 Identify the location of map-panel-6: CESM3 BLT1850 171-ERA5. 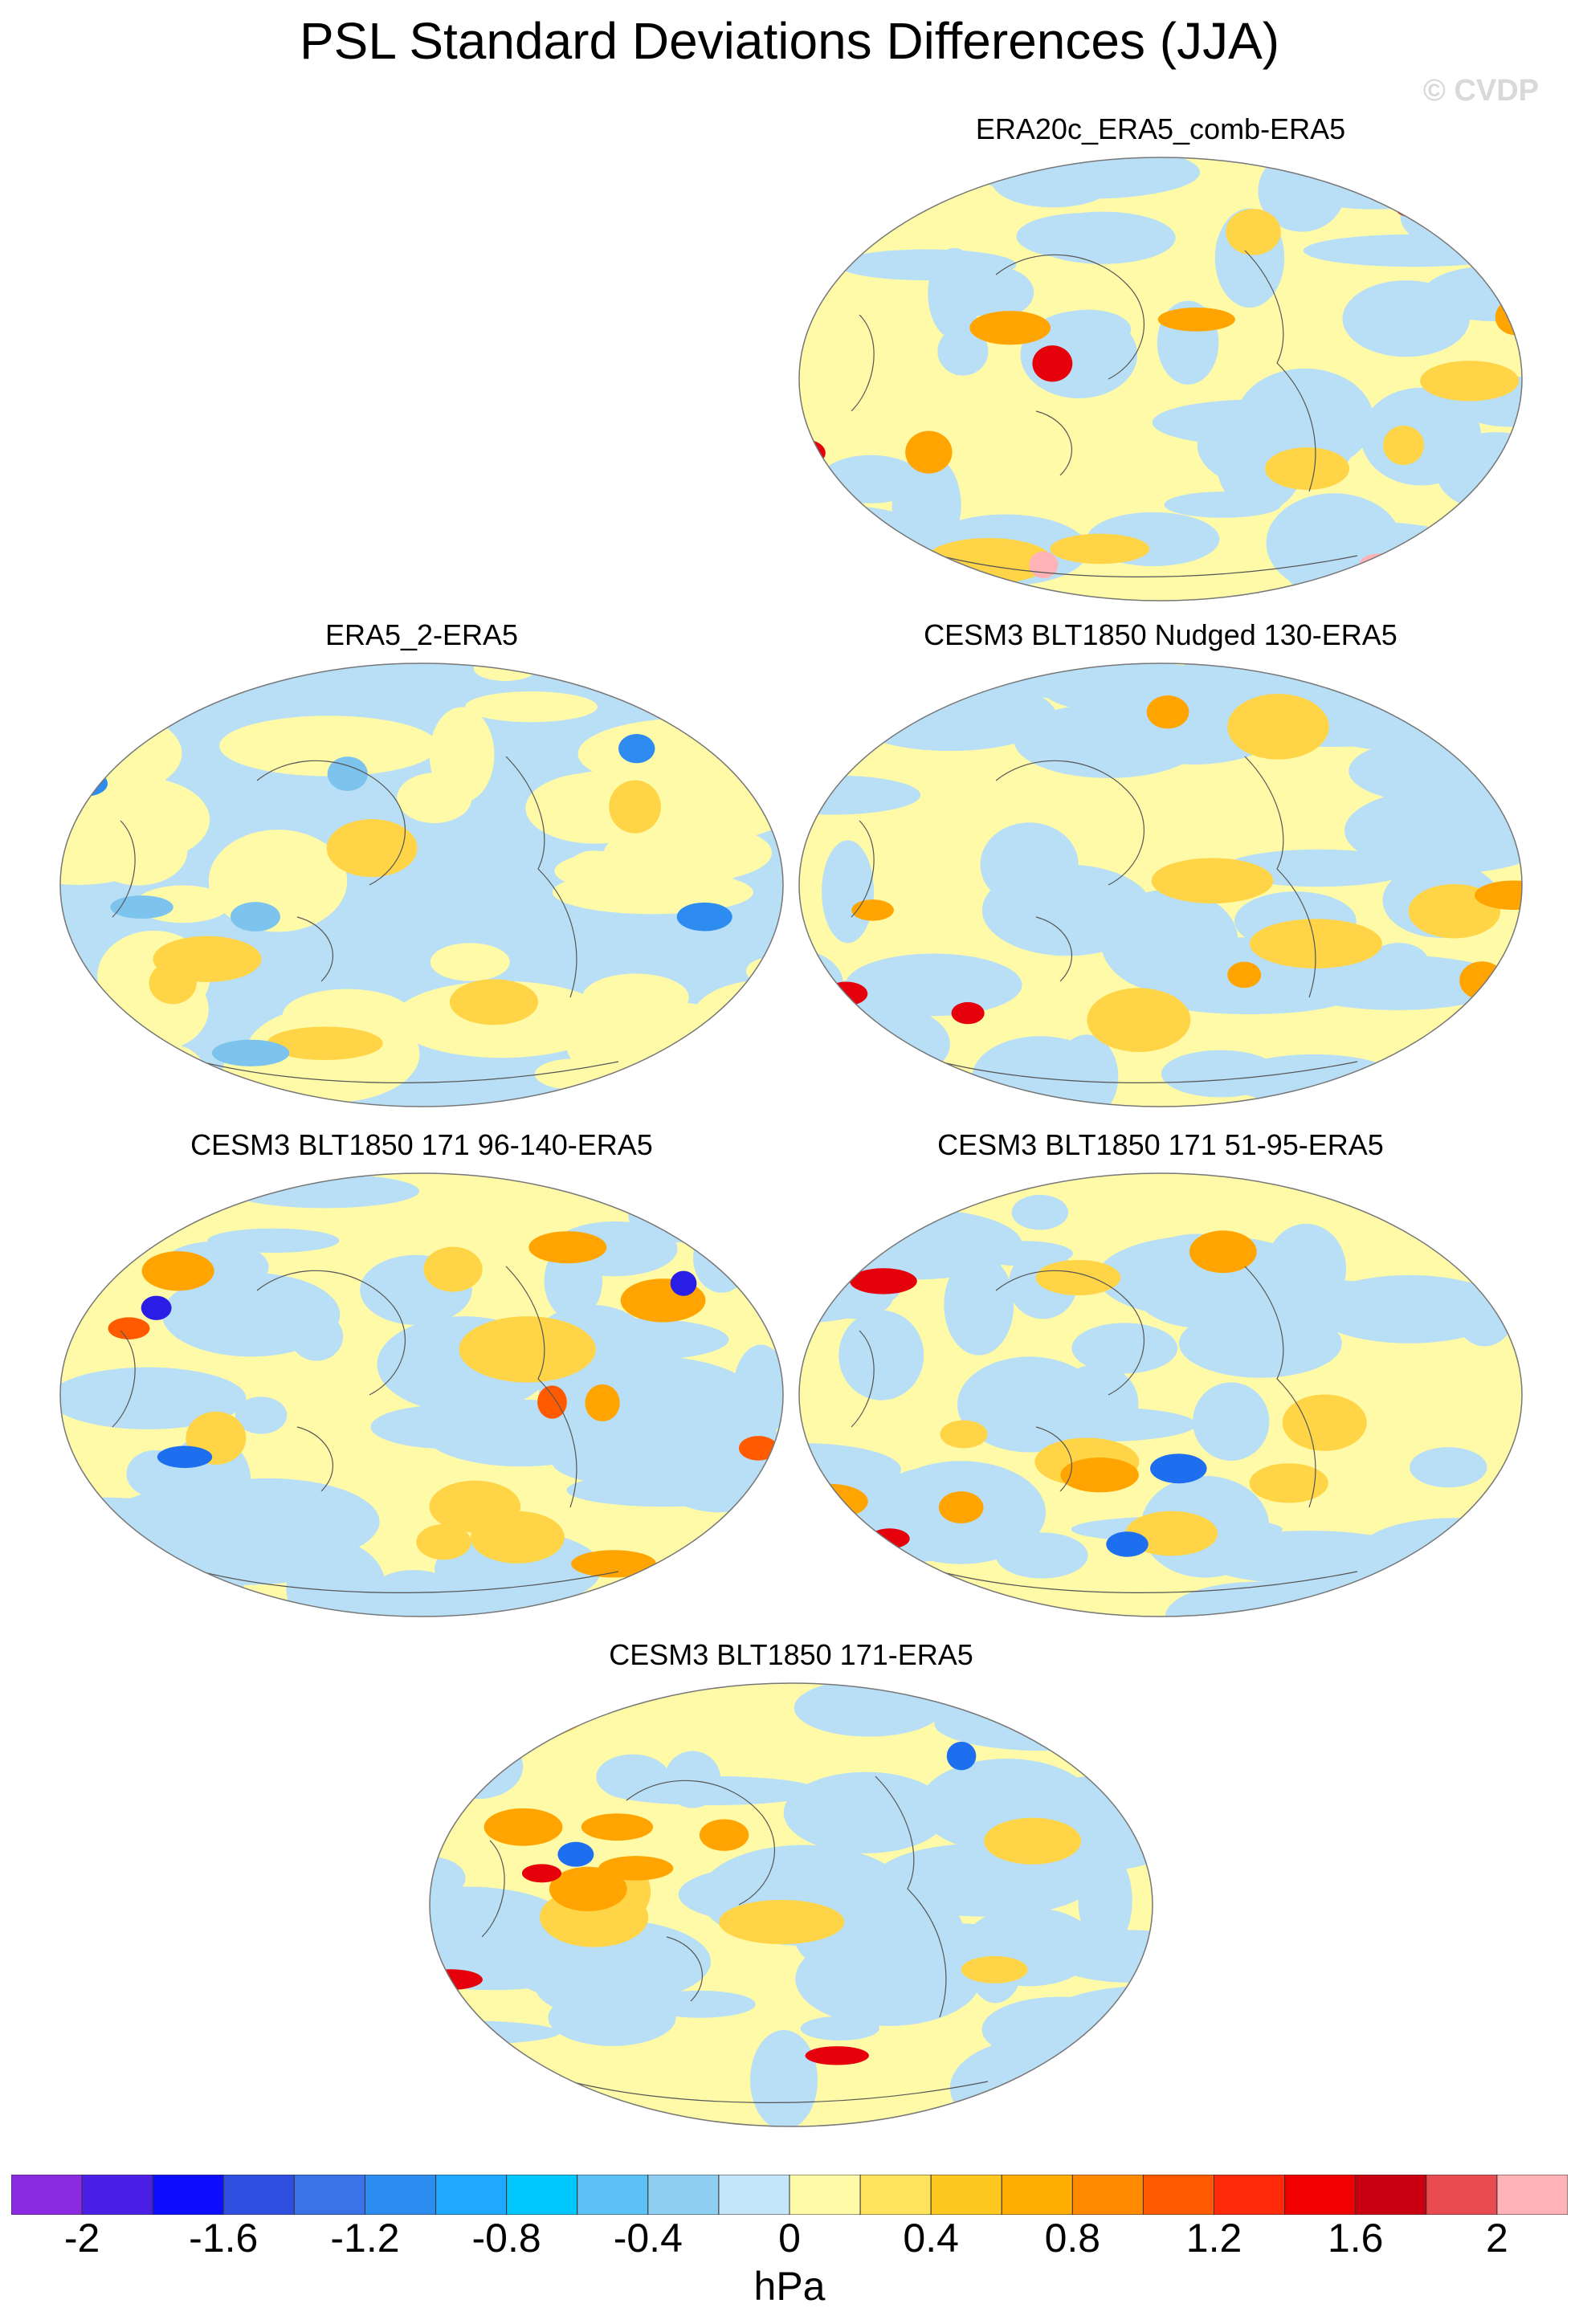
(791, 1887).